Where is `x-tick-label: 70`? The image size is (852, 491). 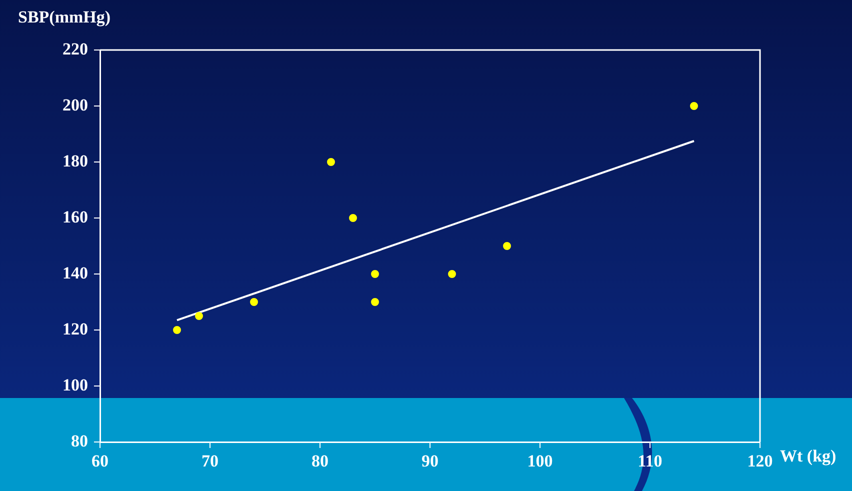 x-tick-label: 70 is located at coordinates (210, 461).